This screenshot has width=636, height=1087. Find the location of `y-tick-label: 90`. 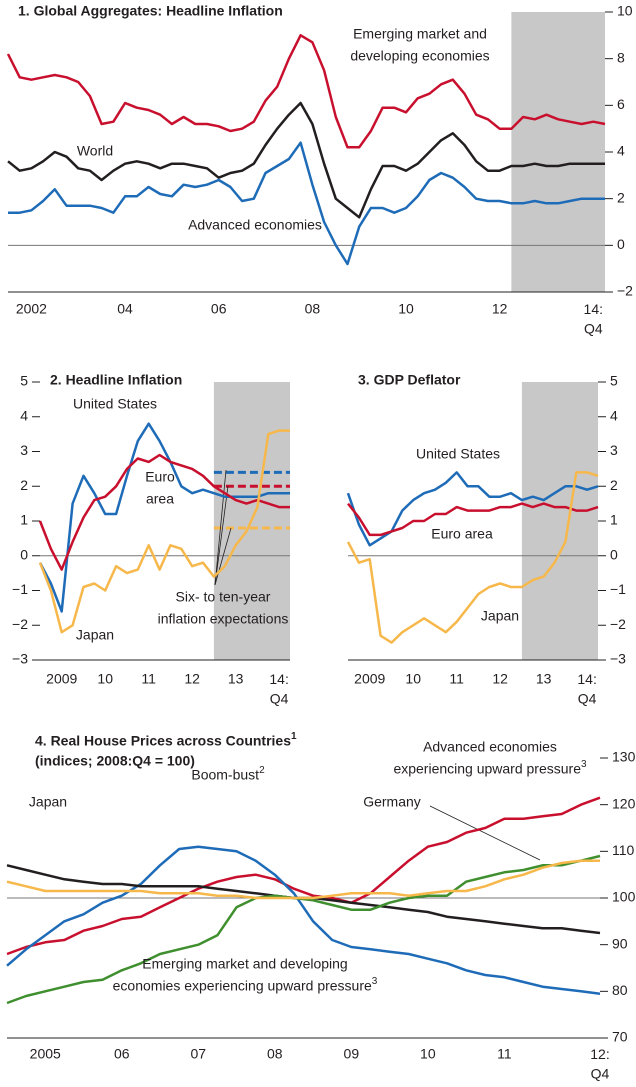

y-tick-label: 90 is located at coordinates (620, 943).